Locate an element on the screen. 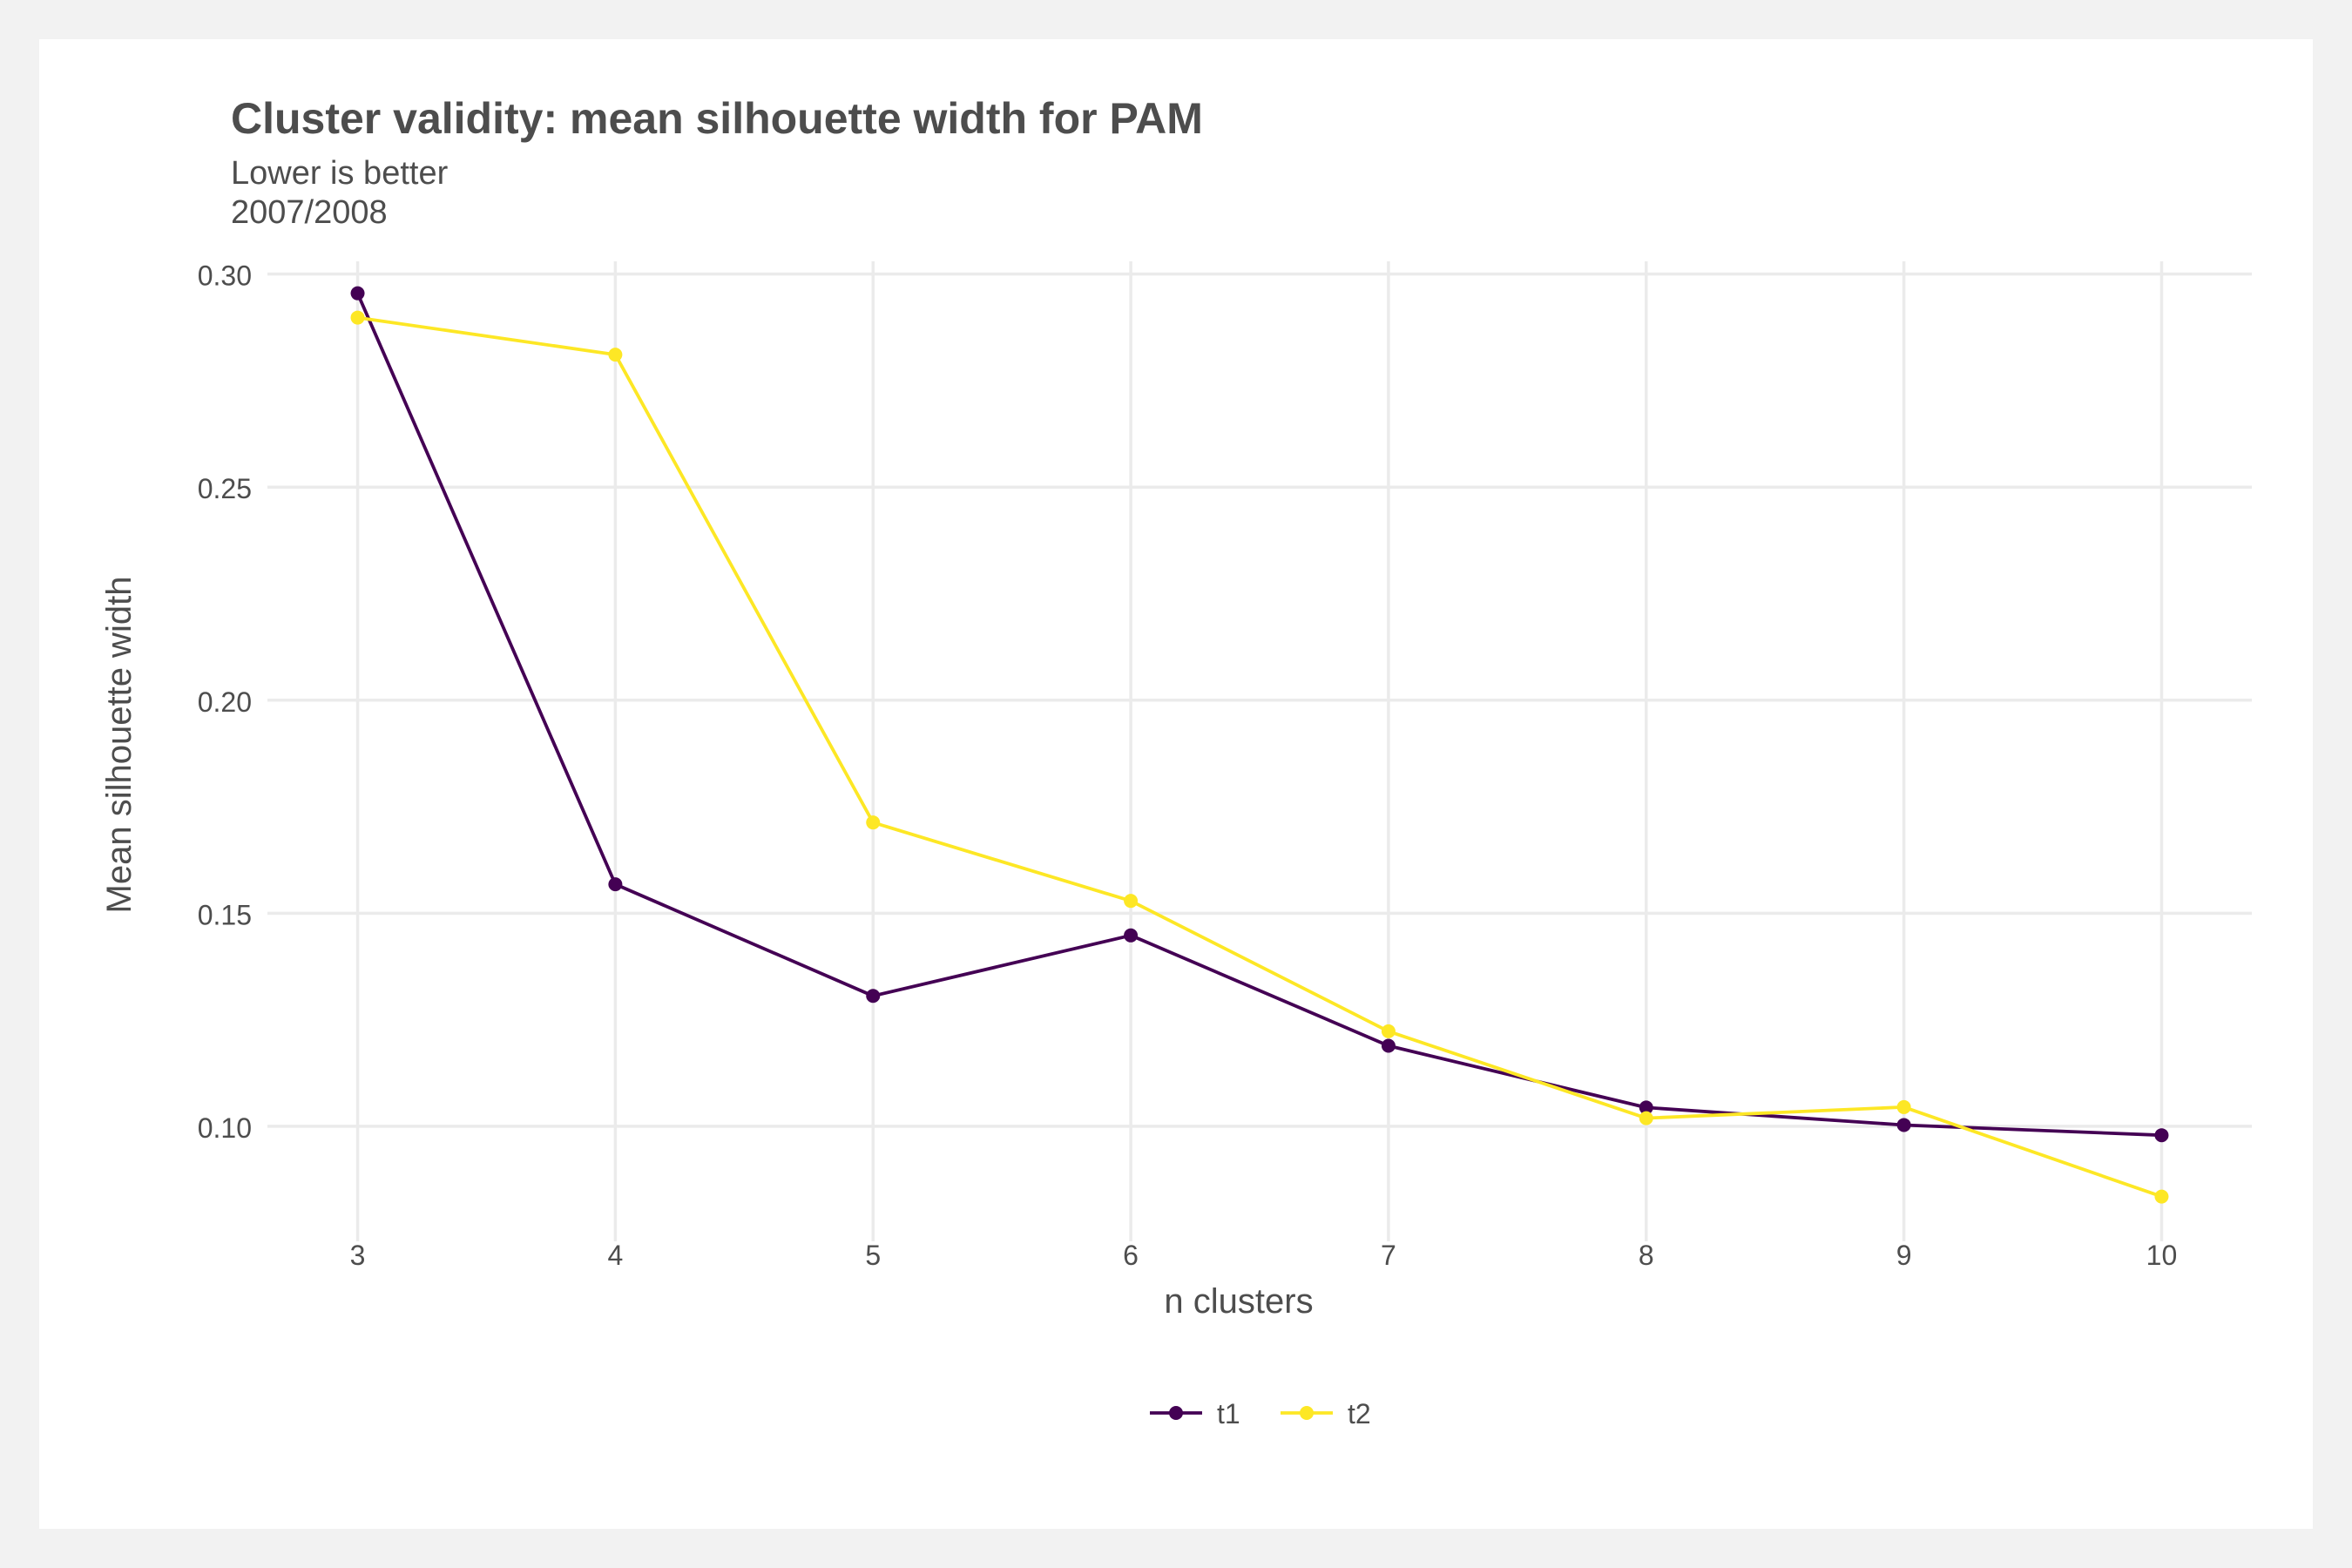  x-tick-label: 8 is located at coordinates (1646, 1255).